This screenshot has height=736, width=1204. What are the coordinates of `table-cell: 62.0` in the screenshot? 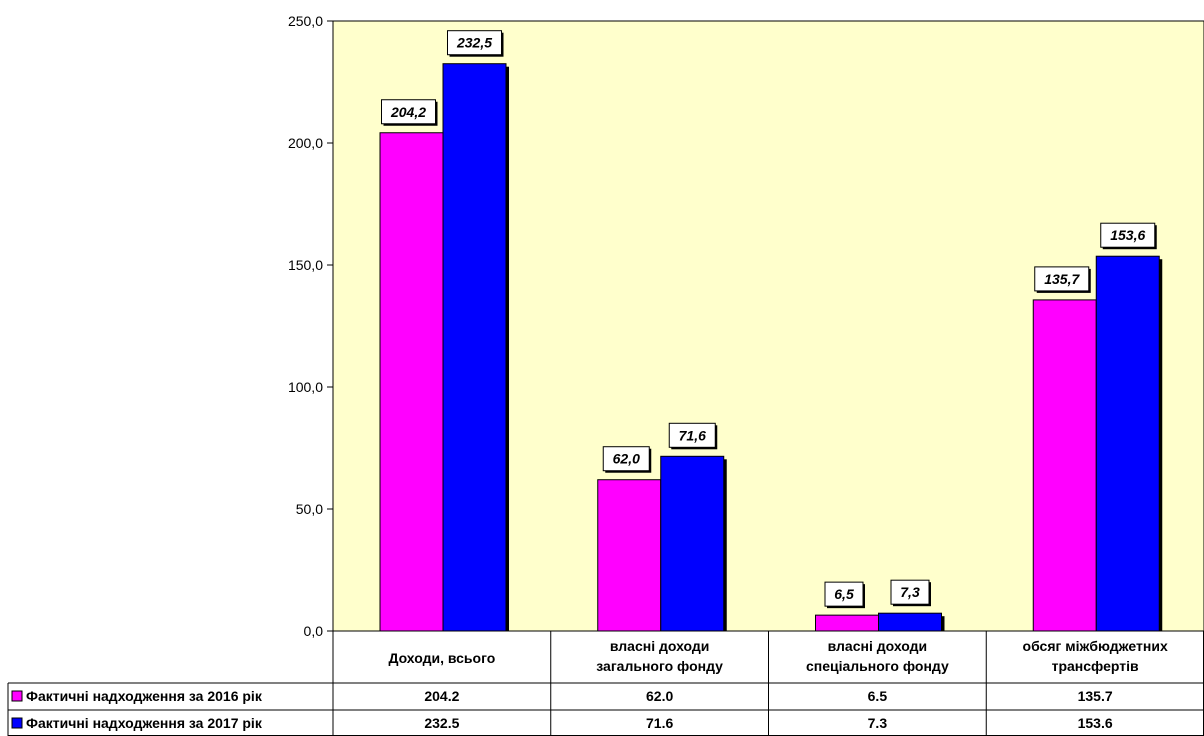 It's located at (659, 696).